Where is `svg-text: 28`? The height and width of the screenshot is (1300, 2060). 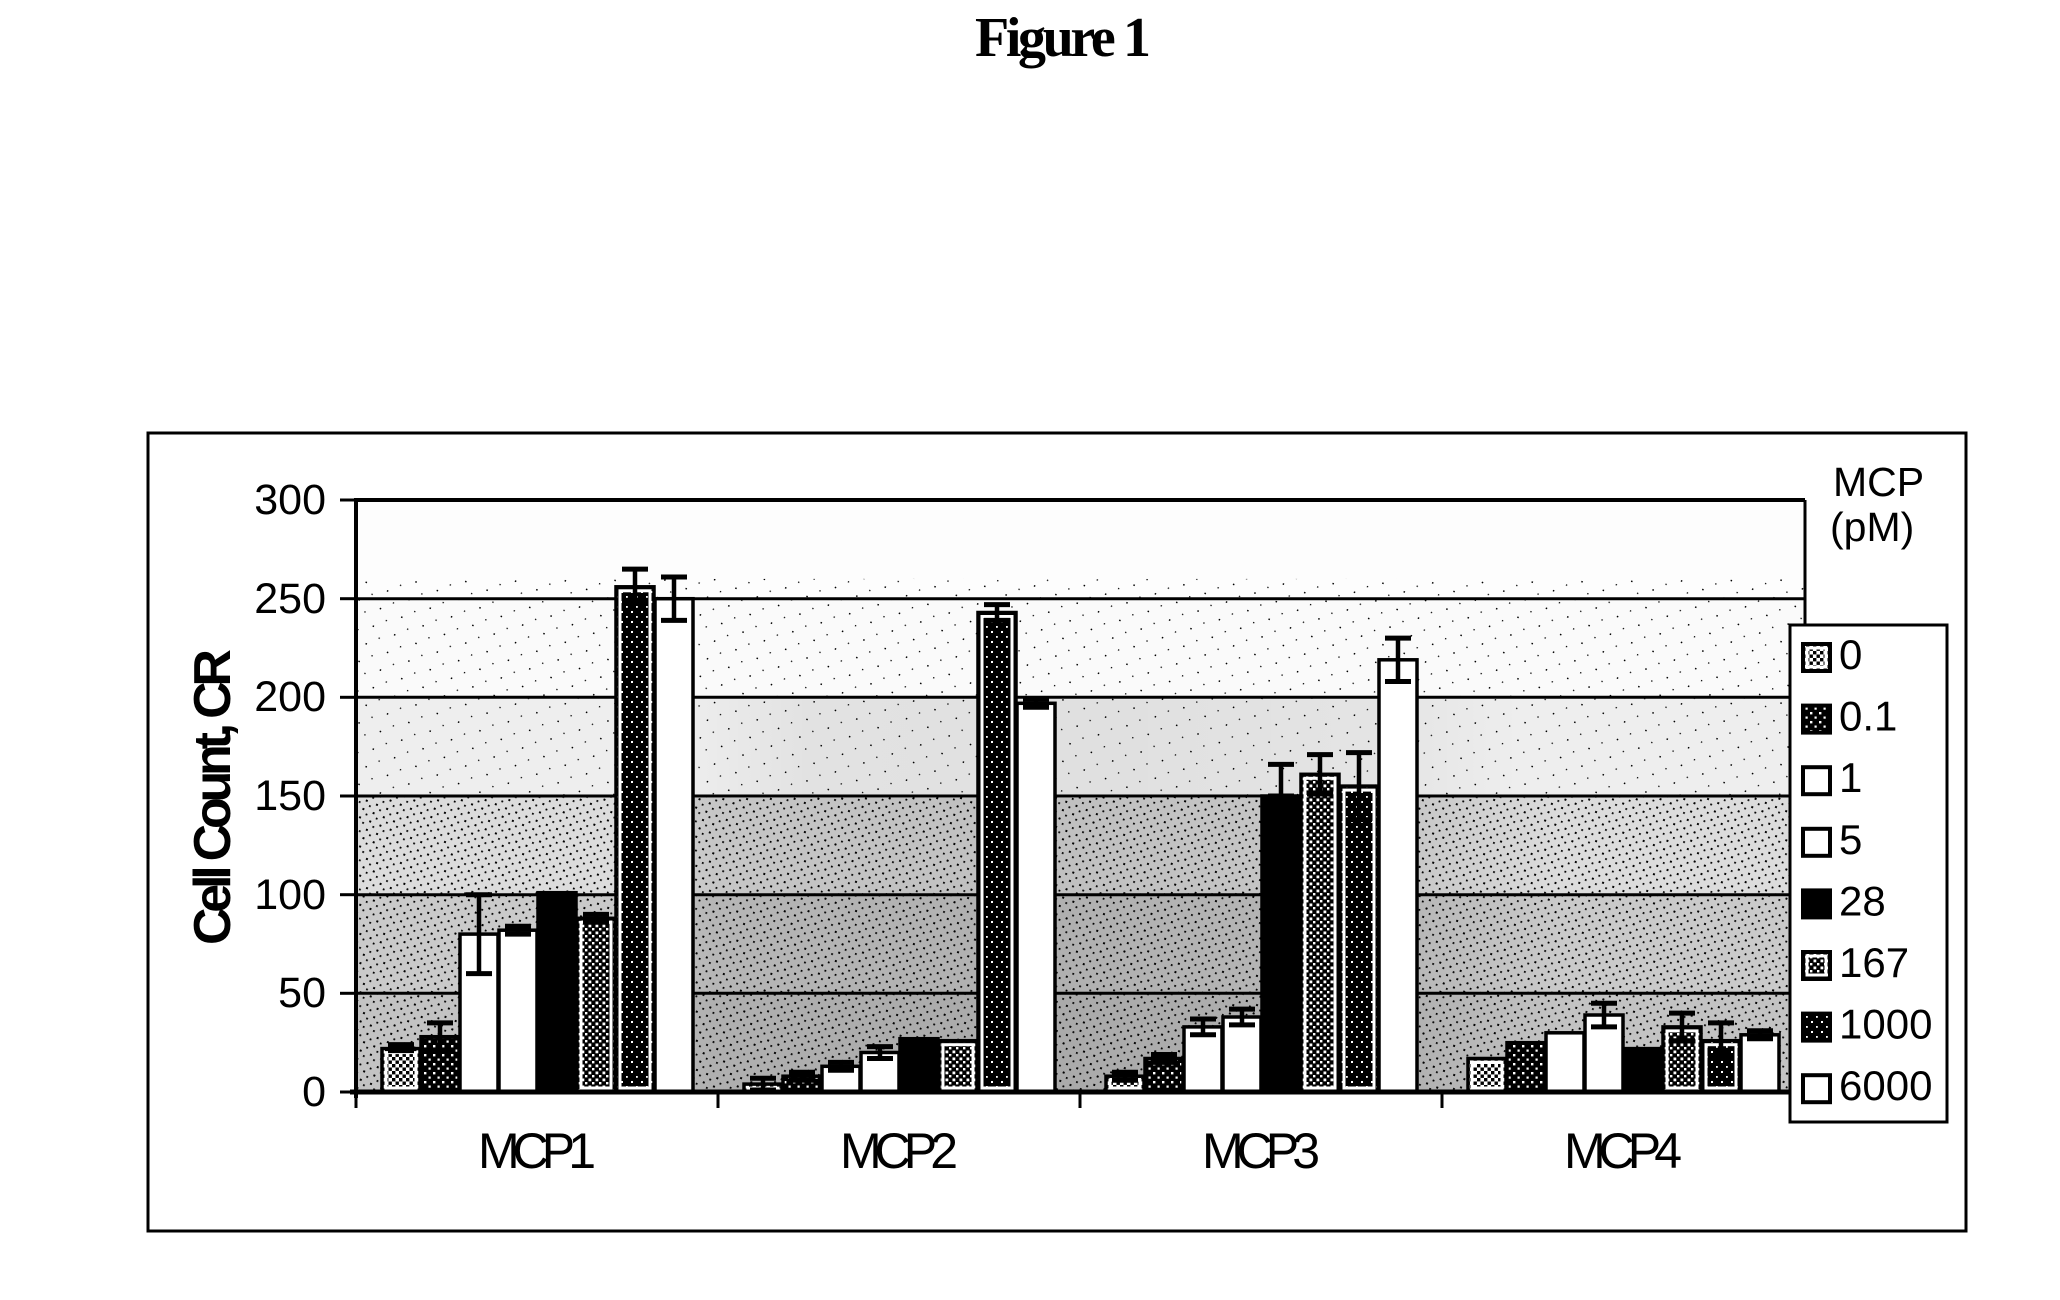
svg-text: 28 is located at coordinates (1862, 900).